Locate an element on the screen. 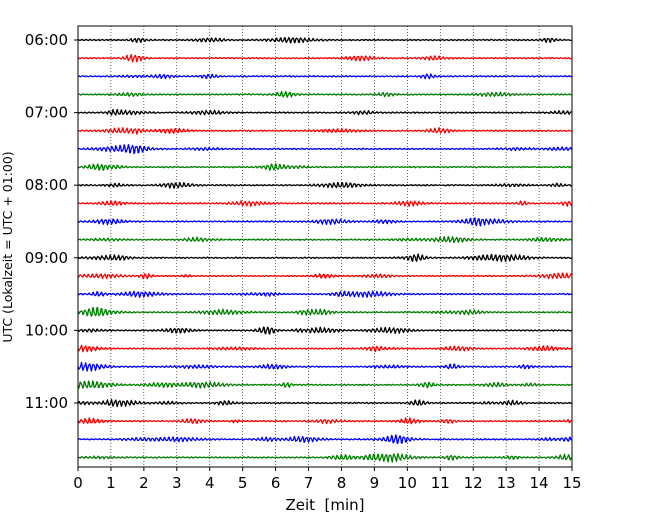 Image resolution: width=650 pixels, height=520 pixels. y-tick-label: 06:00 is located at coordinates (46, 40).